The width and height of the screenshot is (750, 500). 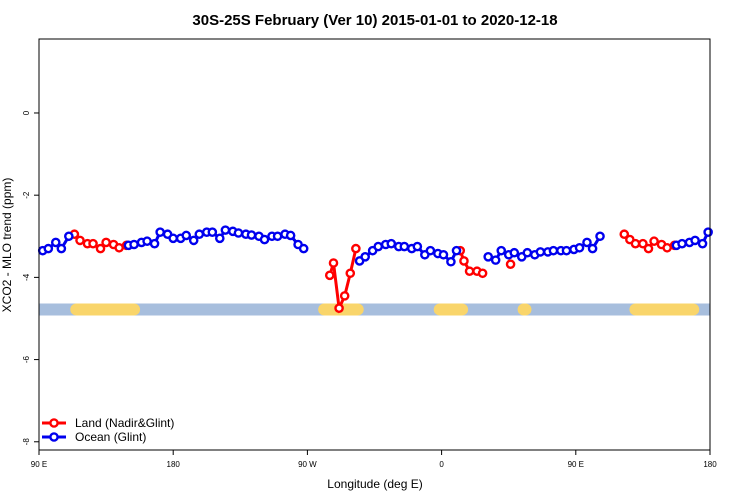 I want to click on legend: Land (Nadir&Glint)Ocean (Glint), so click(x=108, y=430).